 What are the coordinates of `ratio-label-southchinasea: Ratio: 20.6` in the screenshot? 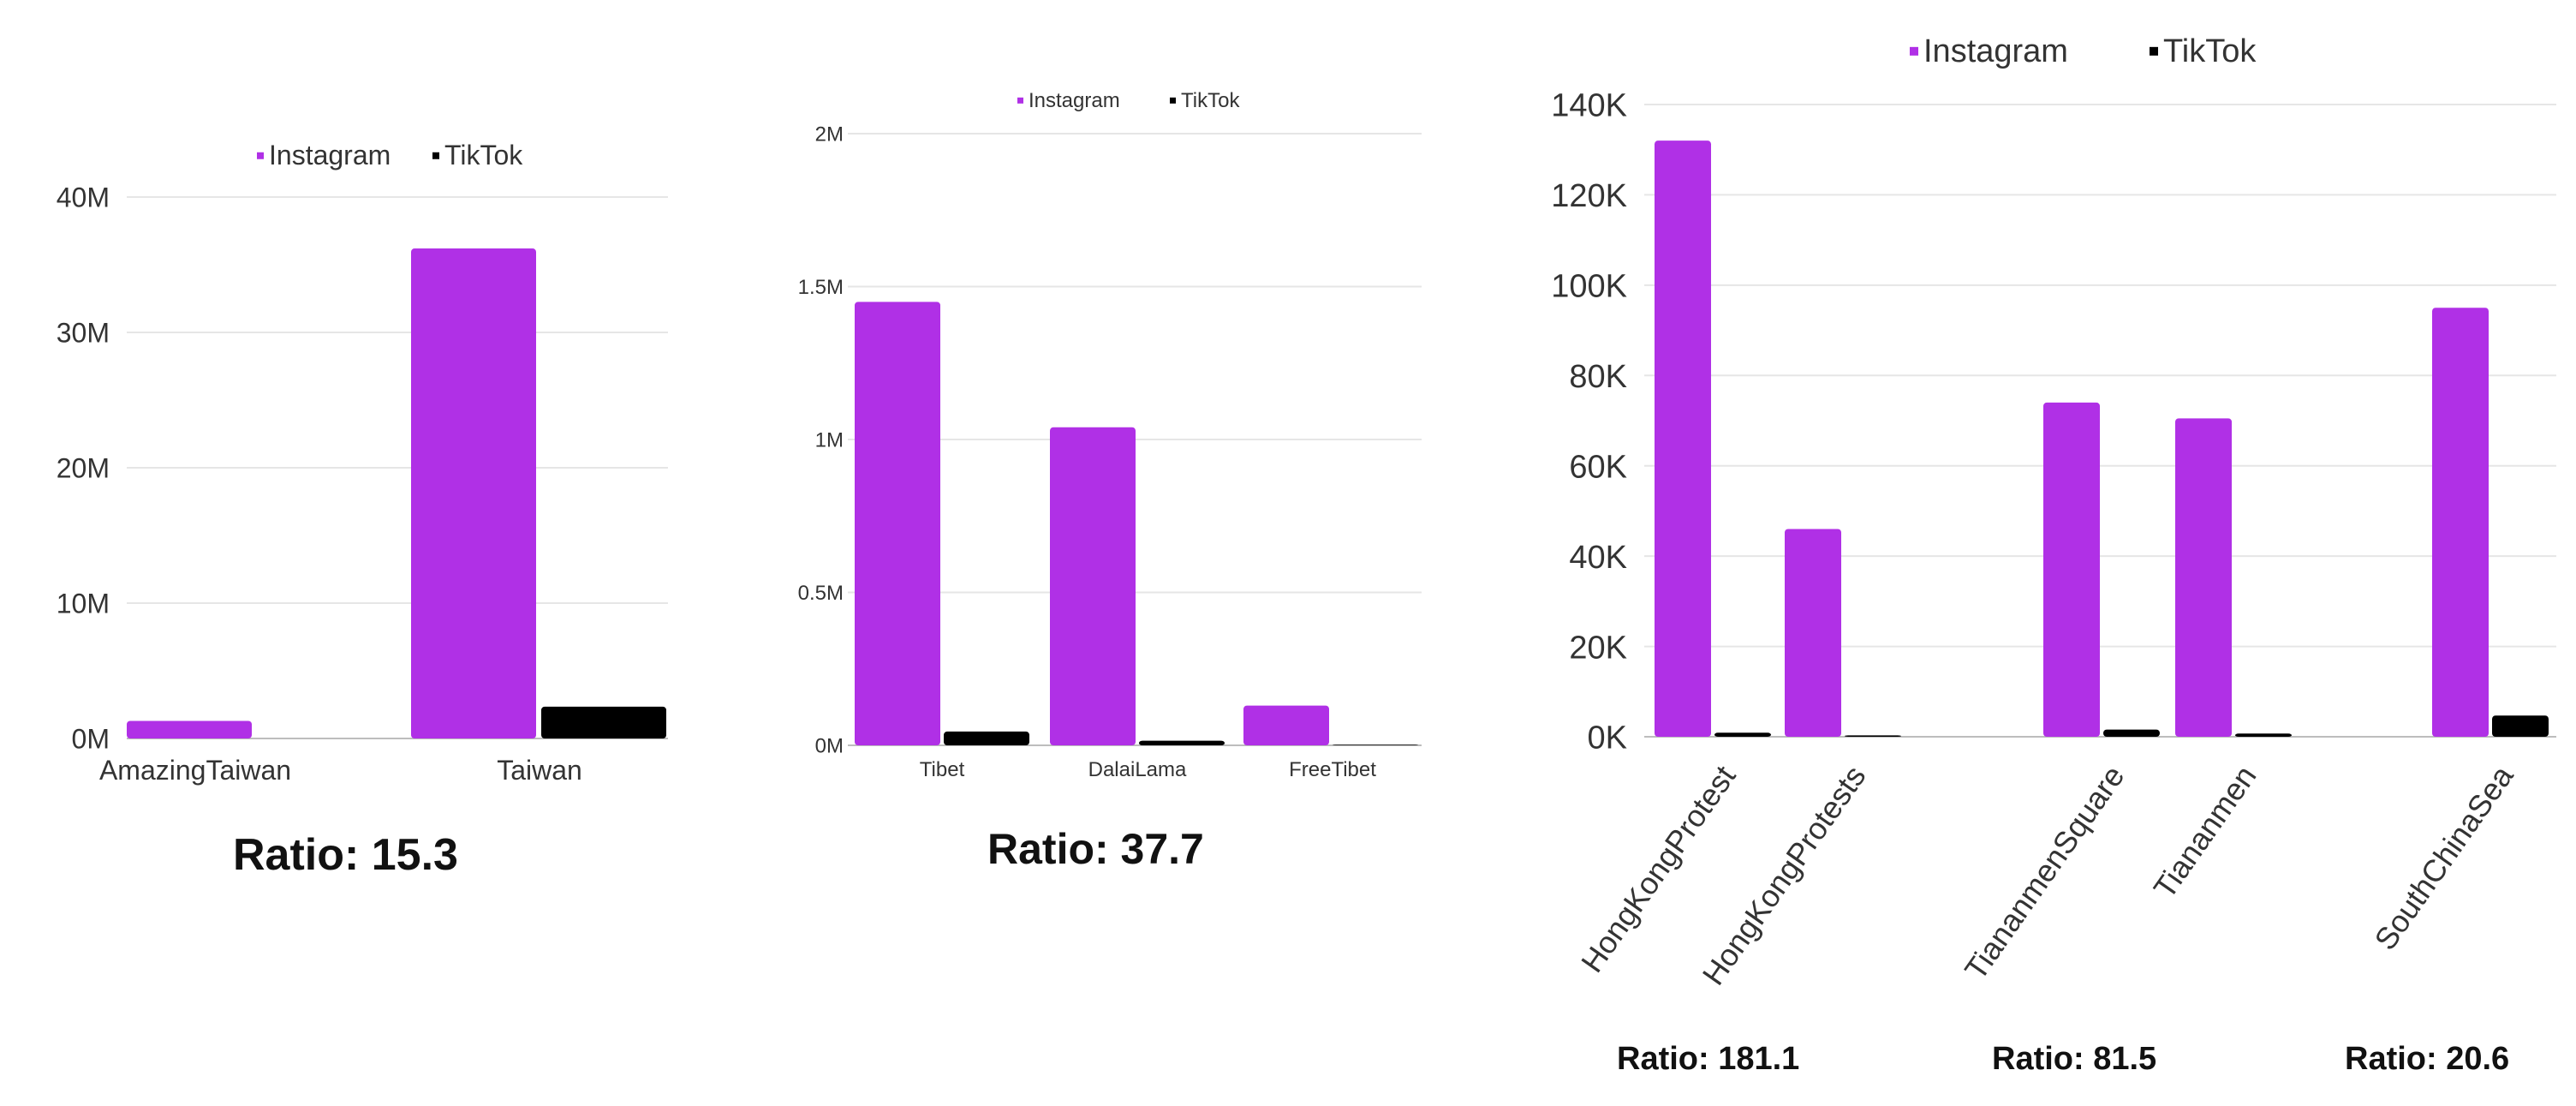 It's located at (2428, 1059).